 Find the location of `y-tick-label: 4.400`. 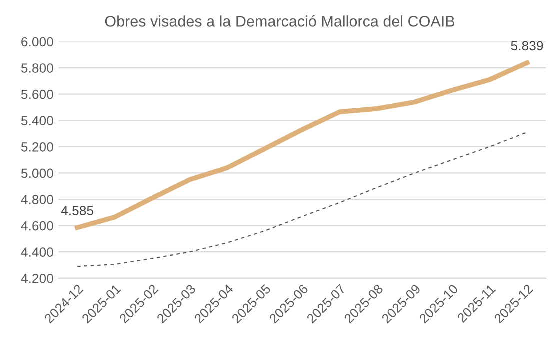

y-tick-label: 4.400 is located at coordinates (37, 253).